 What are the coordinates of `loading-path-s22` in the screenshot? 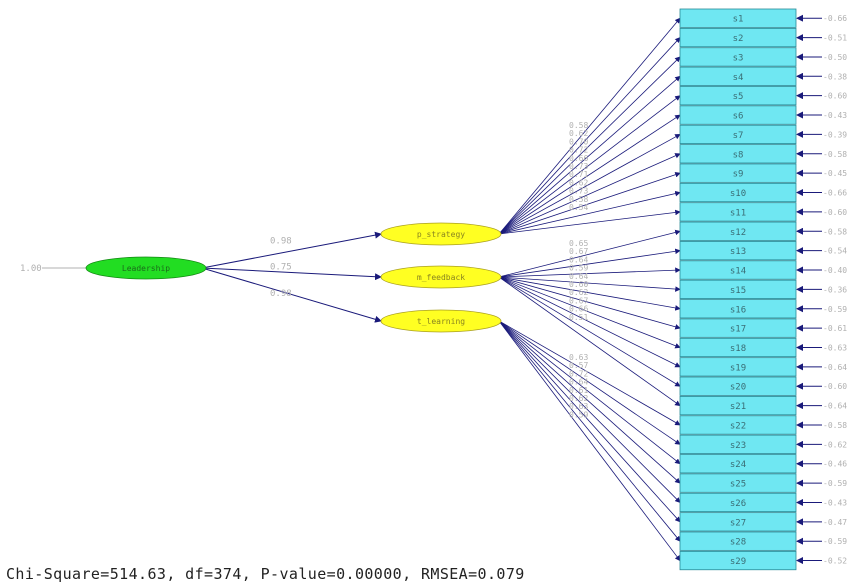 It's located at (589, 373).